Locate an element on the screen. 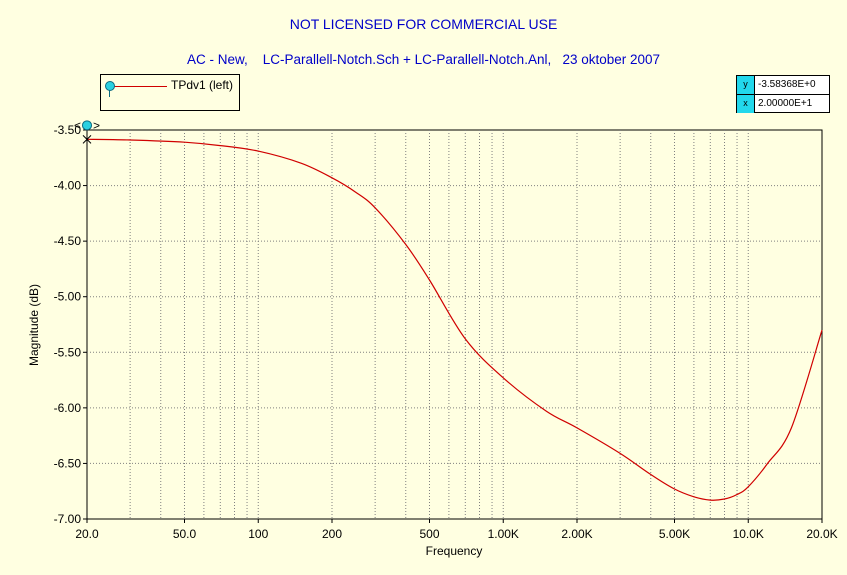 The width and height of the screenshot is (847, 575). x-tick-label: 1.00K is located at coordinates (503, 534).